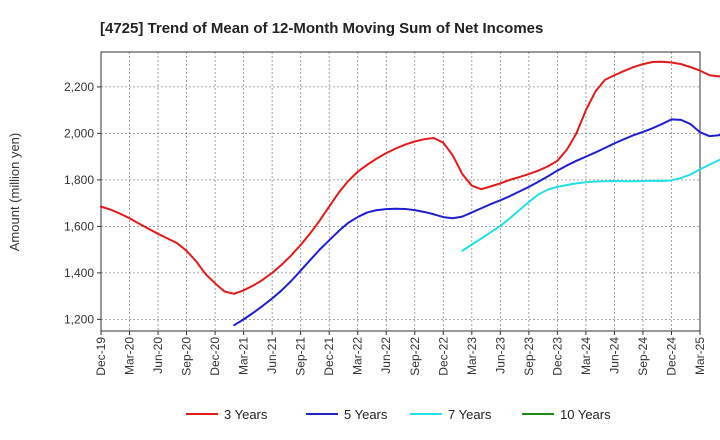 The height and width of the screenshot is (440, 720). What do you see at coordinates (272, 355) in the screenshot?
I see `x-tick-label: Jun-21` at bounding box center [272, 355].